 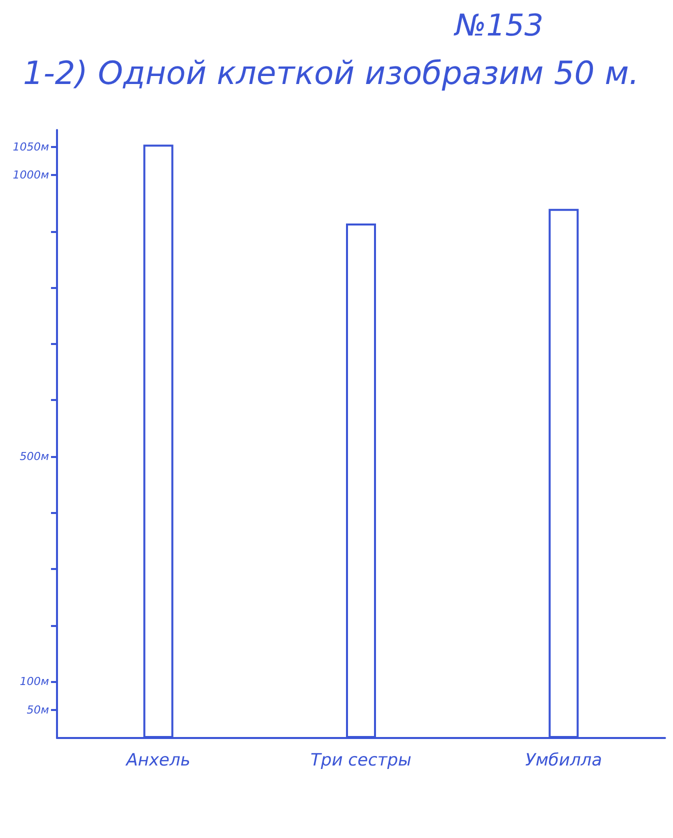 I want to click on chart-subtitle: 1-2) Одной клеткой изобразим 50 м., so click(x=331, y=73).